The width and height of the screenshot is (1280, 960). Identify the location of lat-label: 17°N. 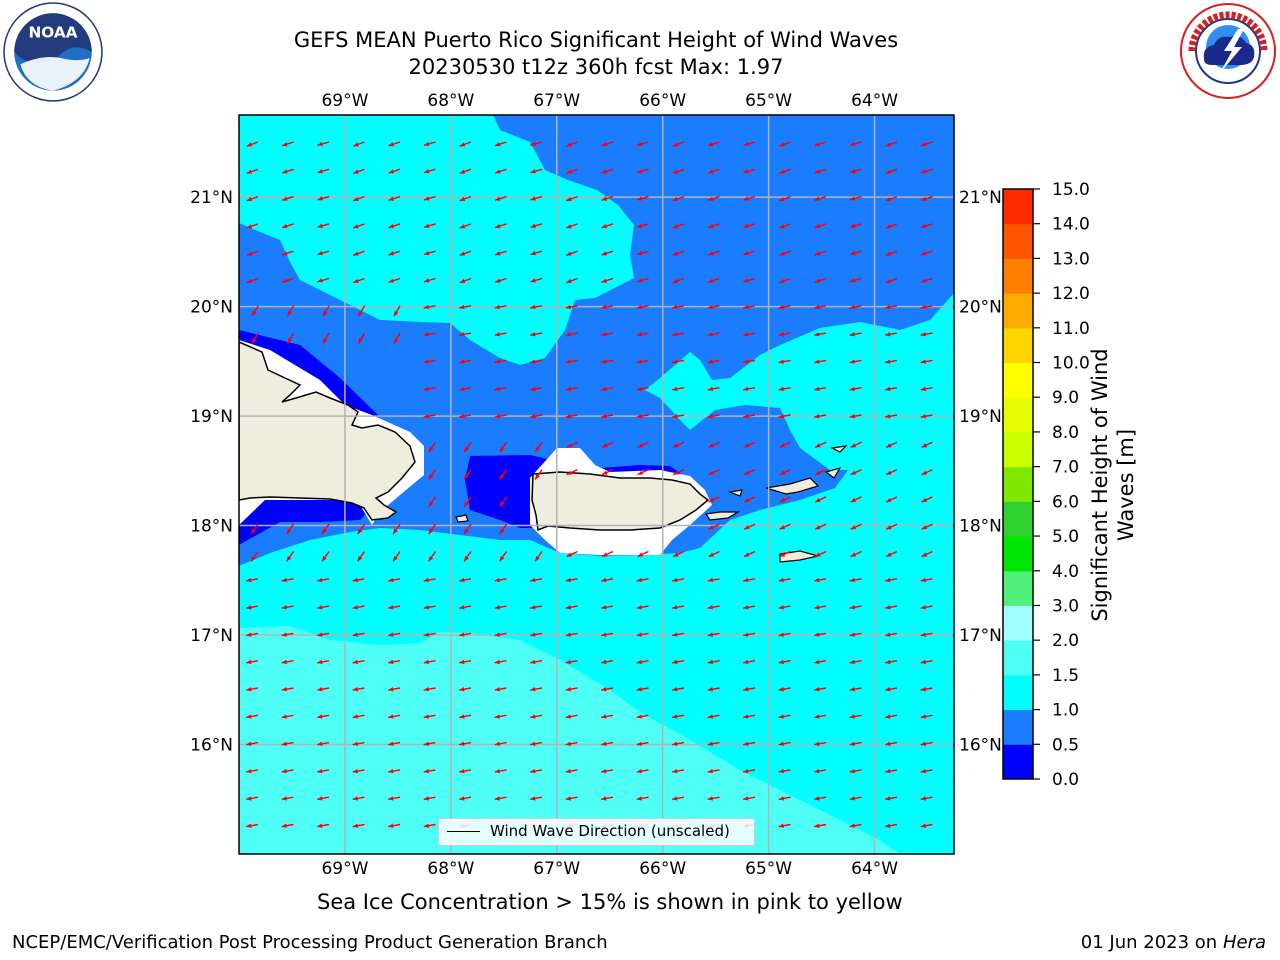
(211, 636).